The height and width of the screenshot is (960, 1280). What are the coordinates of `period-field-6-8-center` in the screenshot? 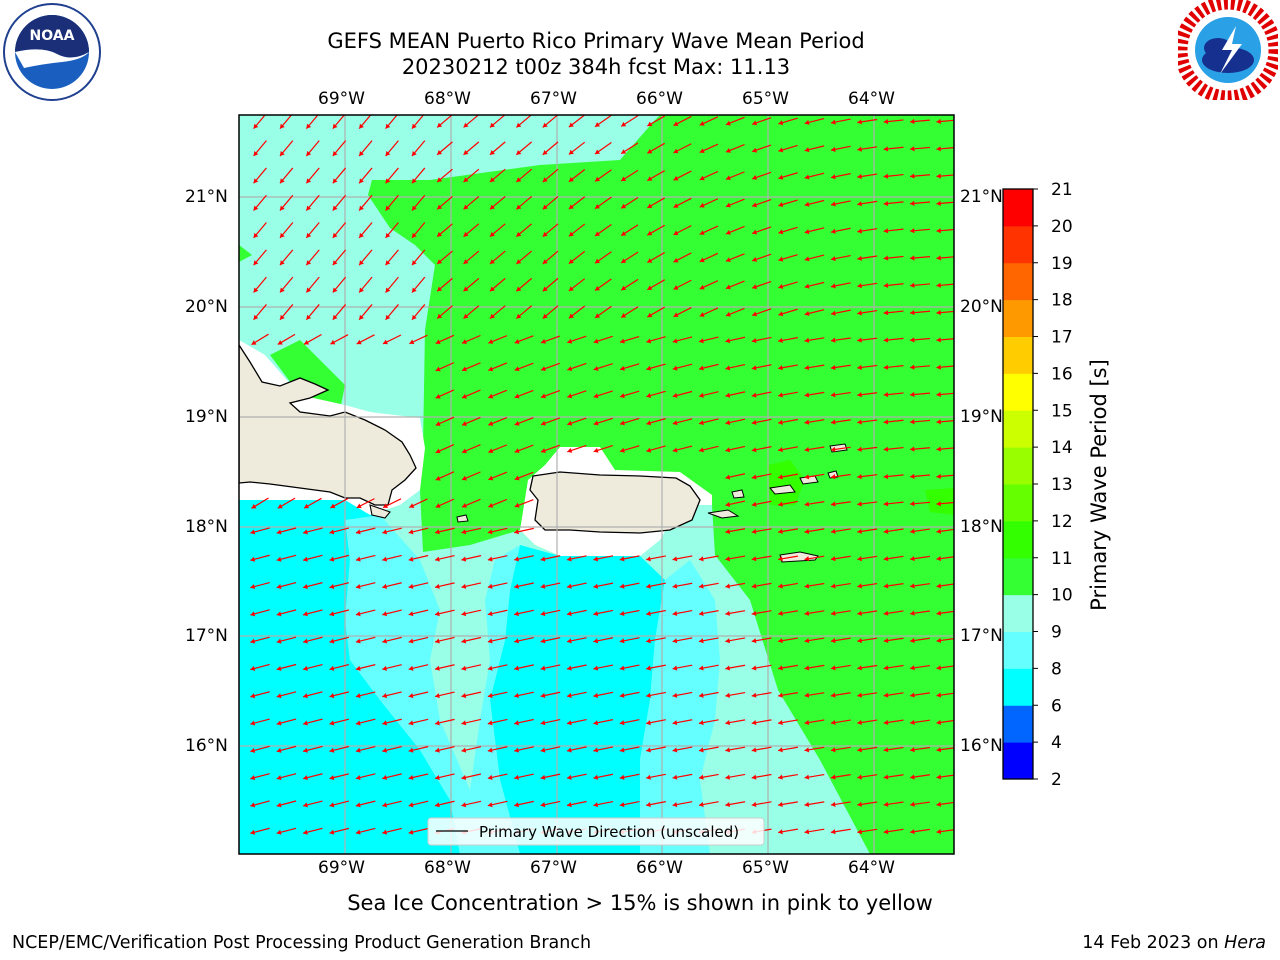 It's located at (577, 699).